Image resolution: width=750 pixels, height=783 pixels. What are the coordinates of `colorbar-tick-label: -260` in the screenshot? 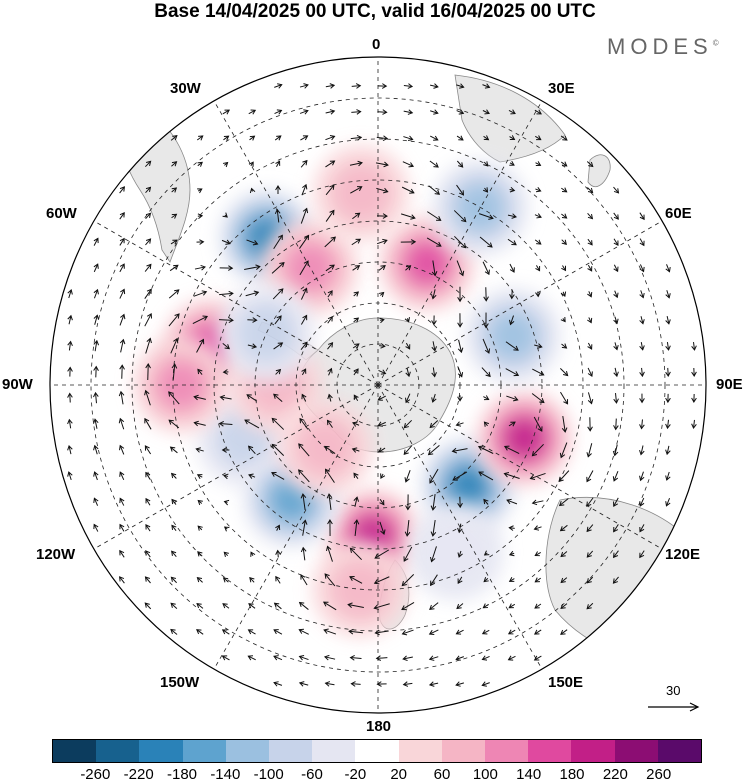 It's located at (95, 774).